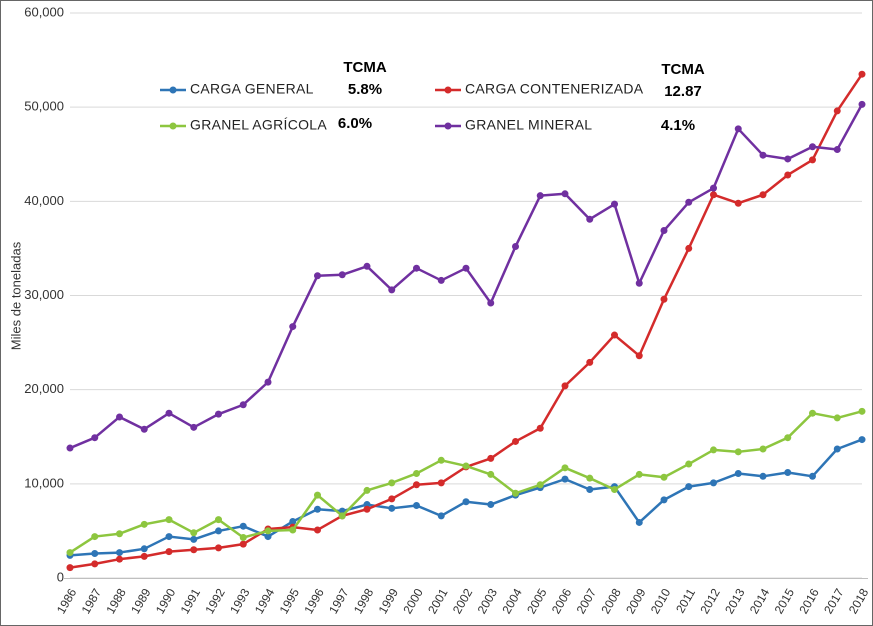 The image size is (873, 626). Describe the element at coordinates (785, 601) in the screenshot. I see `x-tick-label: 2015` at that location.